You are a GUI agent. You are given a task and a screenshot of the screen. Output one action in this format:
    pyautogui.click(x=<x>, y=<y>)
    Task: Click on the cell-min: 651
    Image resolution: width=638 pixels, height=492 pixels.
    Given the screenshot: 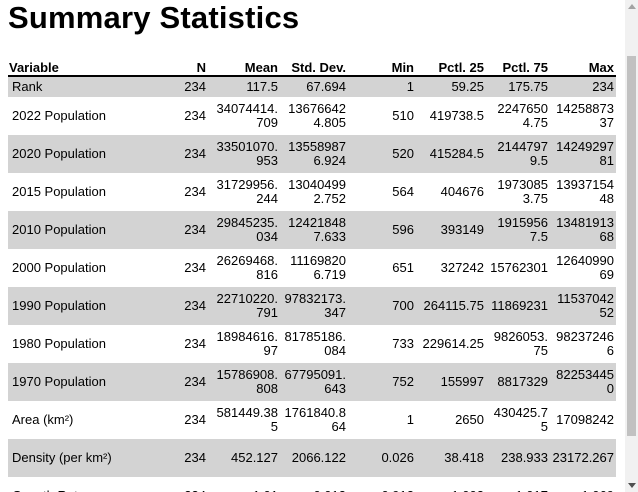 What is the action you would take?
    pyautogui.click(x=382, y=268)
    